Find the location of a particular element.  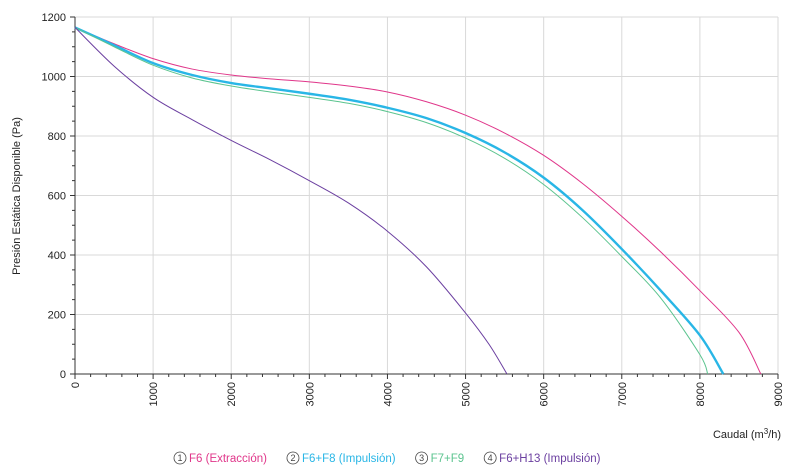

y-tick-label: 800 is located at coordinates (57, 137).